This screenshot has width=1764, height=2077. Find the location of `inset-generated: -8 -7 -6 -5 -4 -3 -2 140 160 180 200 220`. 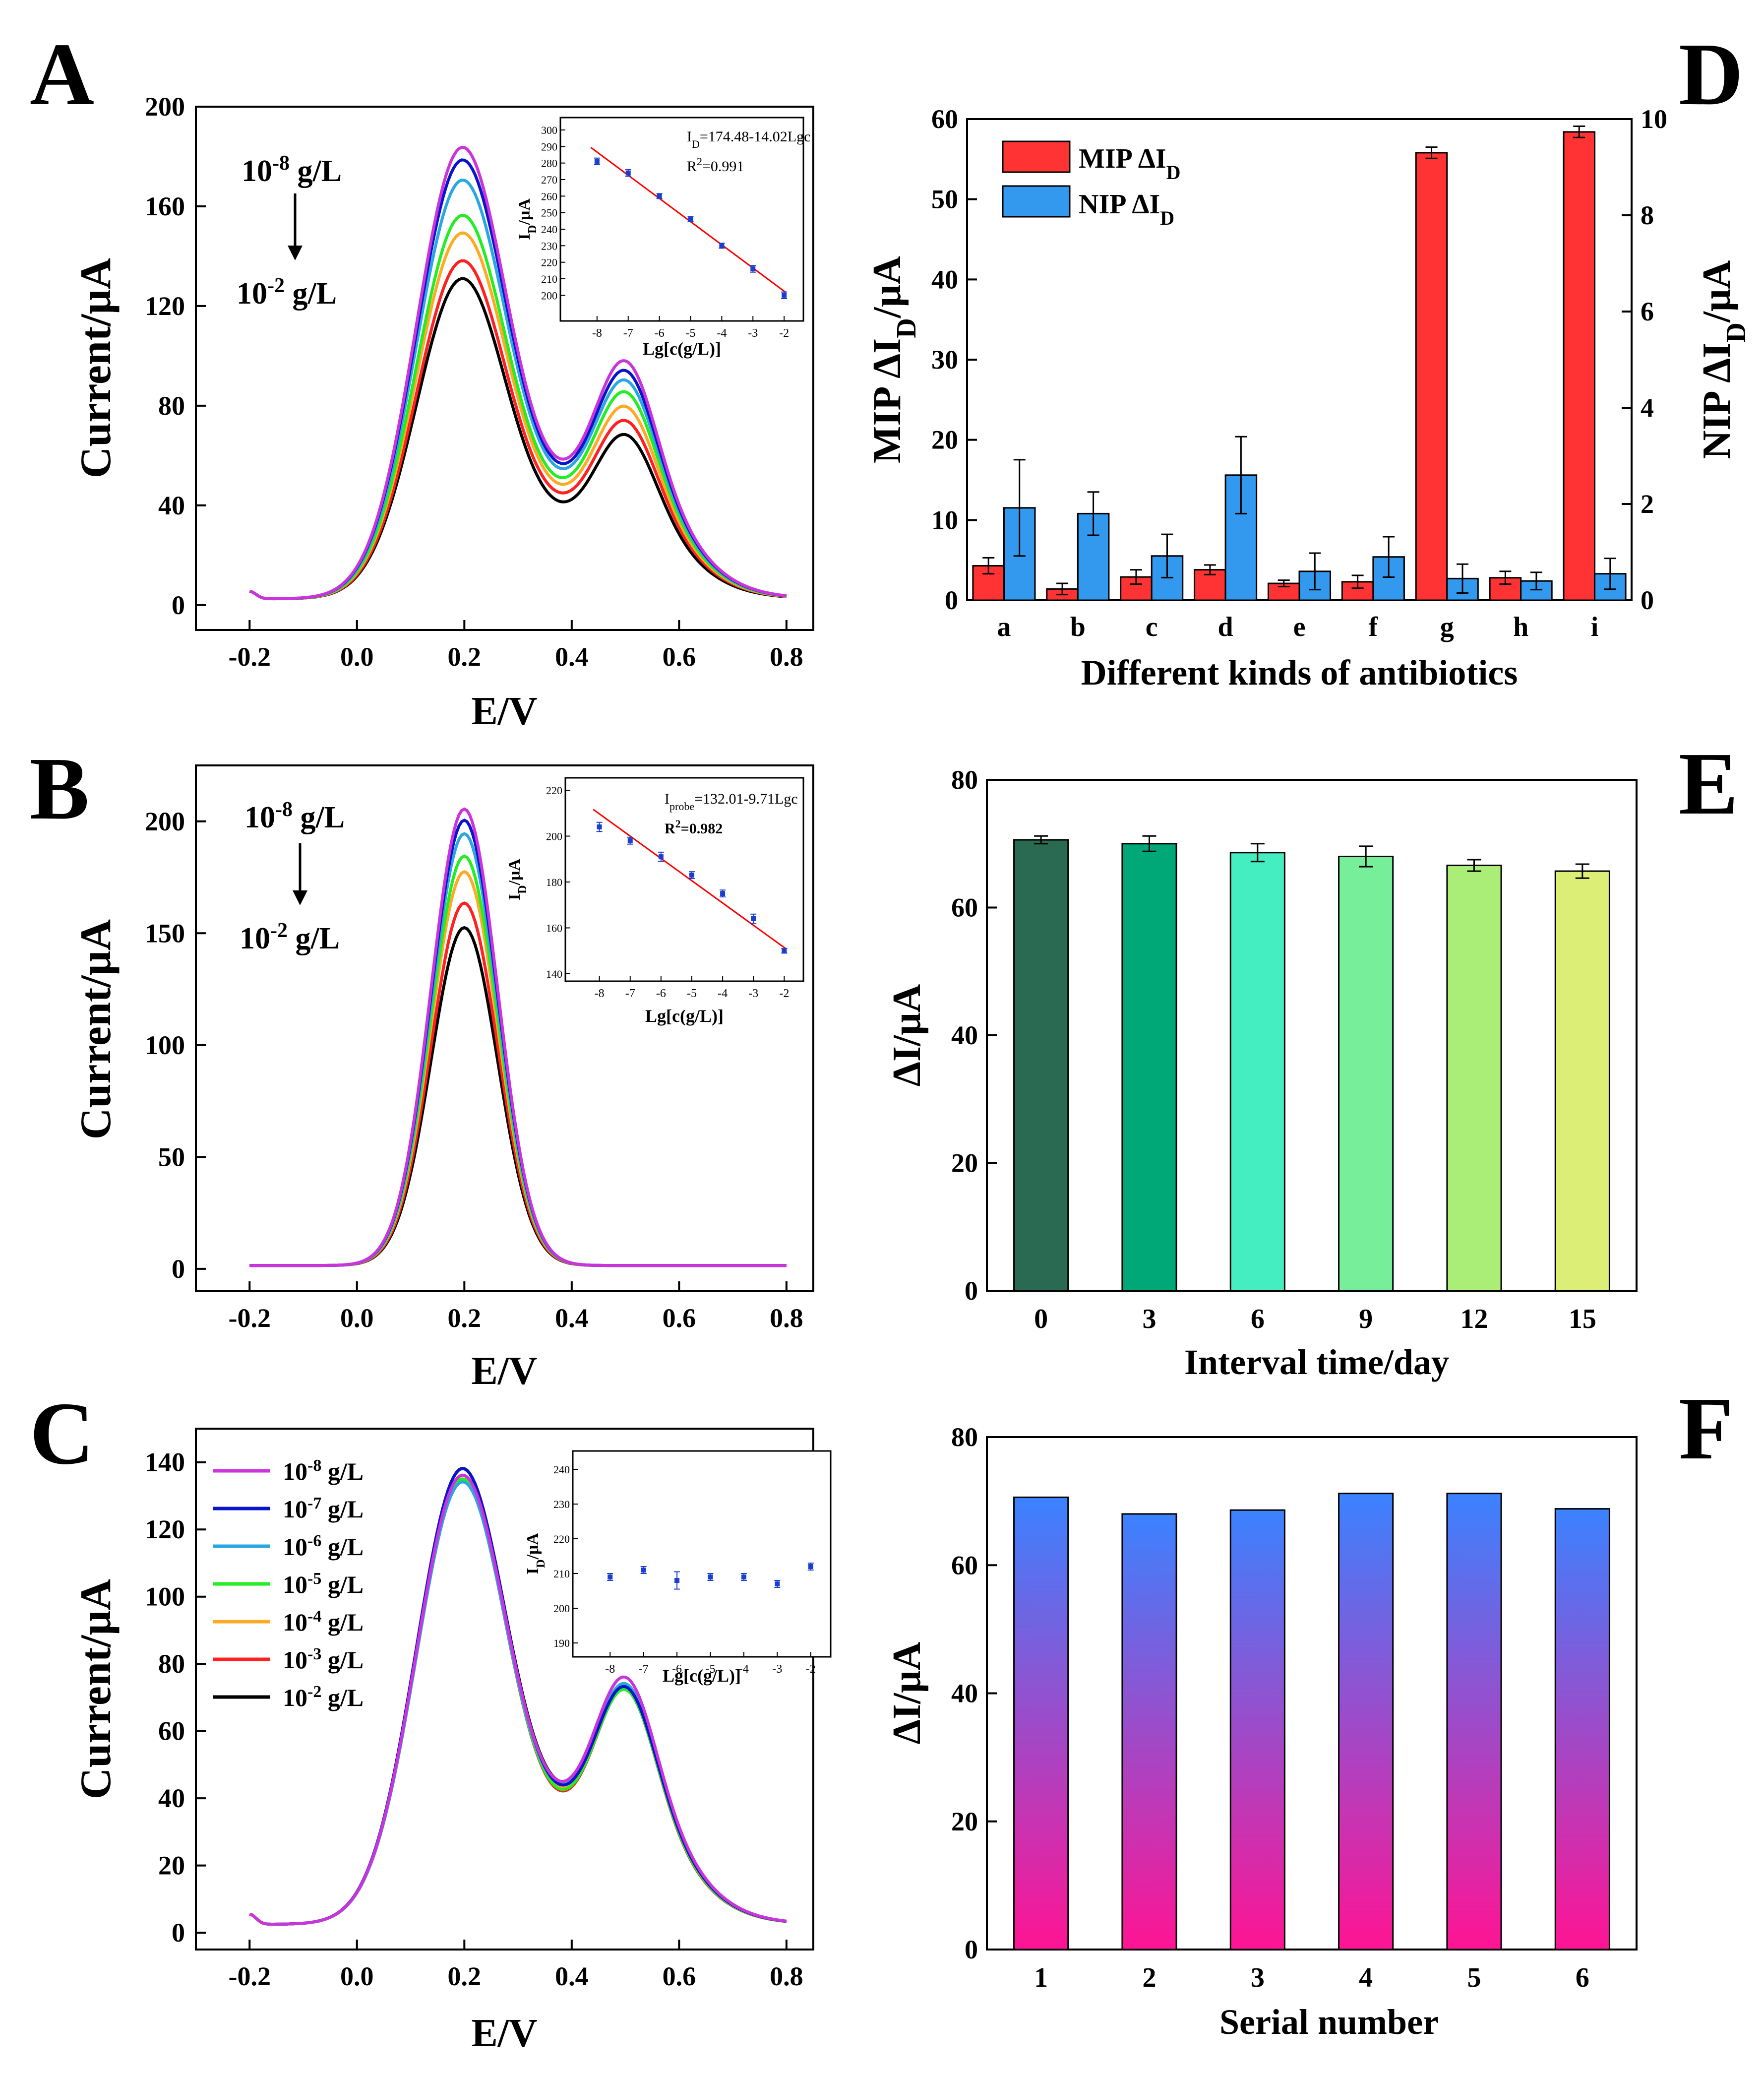

inset-generated: -8 -7 -6 -5 -4 -3 -2 140 160 180 200 220 is located at coordinates (667, 892).